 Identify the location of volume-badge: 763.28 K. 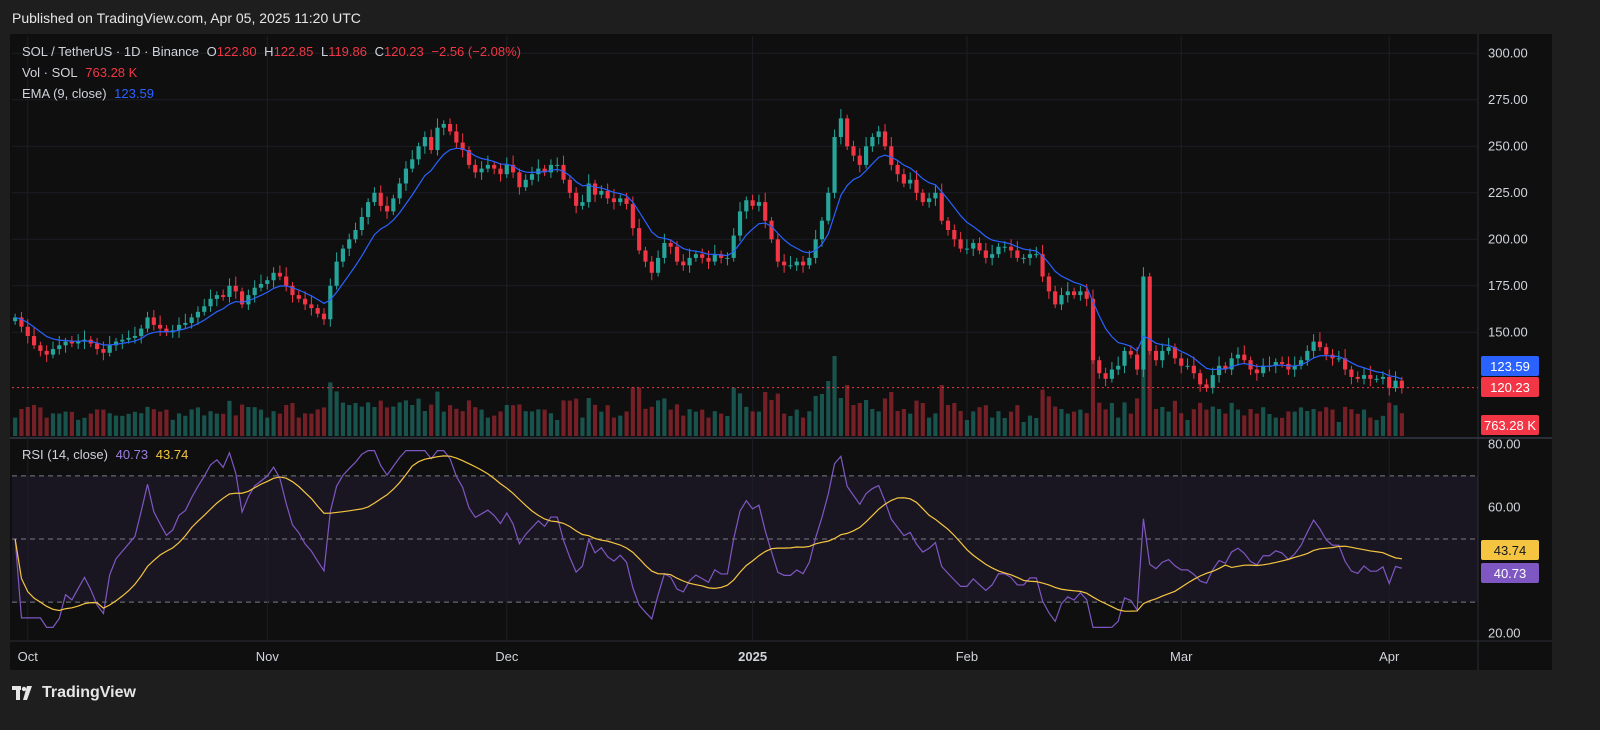
(1510, 425).